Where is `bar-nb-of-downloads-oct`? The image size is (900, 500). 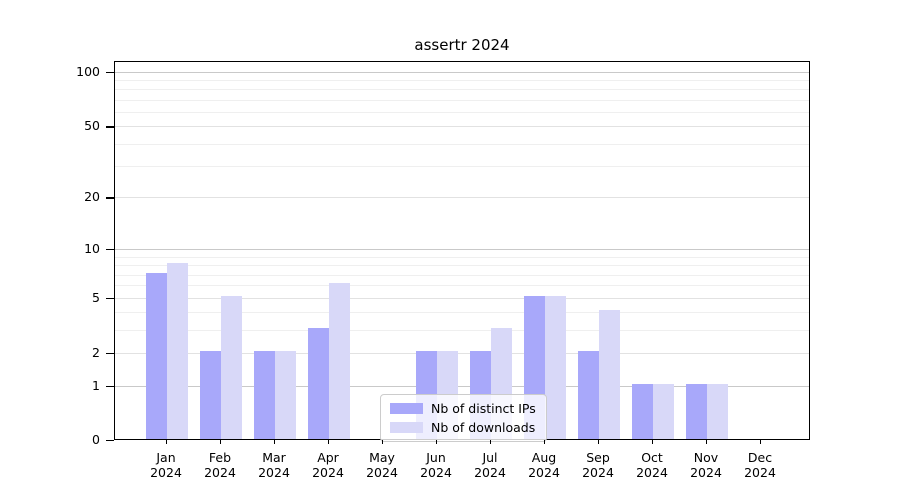
bar-nb-of-downloads-oct is located at coordinates (663, 411).